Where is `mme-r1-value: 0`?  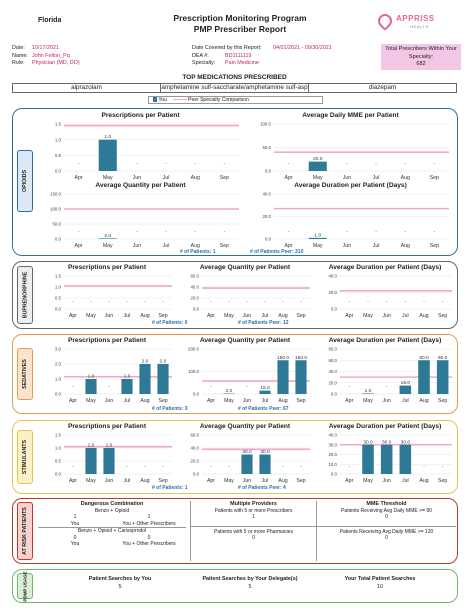
mme-r1-value: 0 is located at coordinates (386, 520).